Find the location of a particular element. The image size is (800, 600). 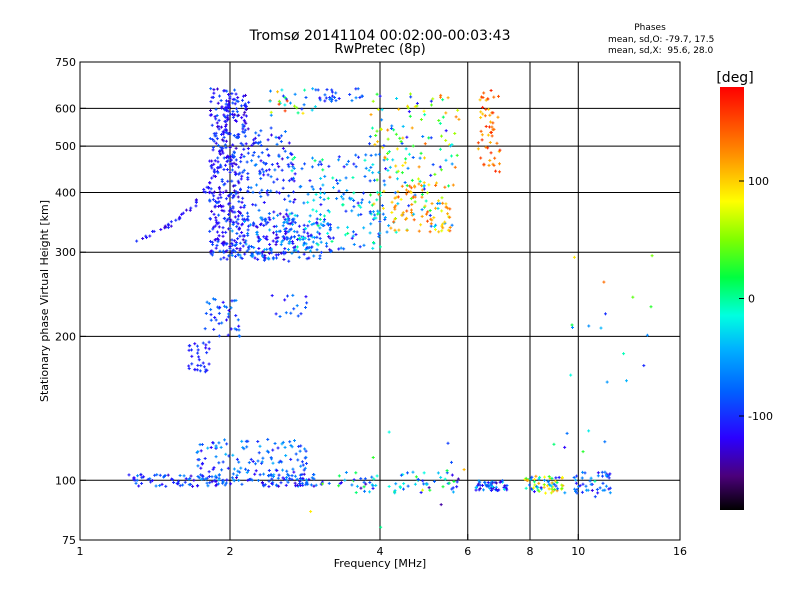

y-tick-label: 750 is located at coordinates (65, 62).